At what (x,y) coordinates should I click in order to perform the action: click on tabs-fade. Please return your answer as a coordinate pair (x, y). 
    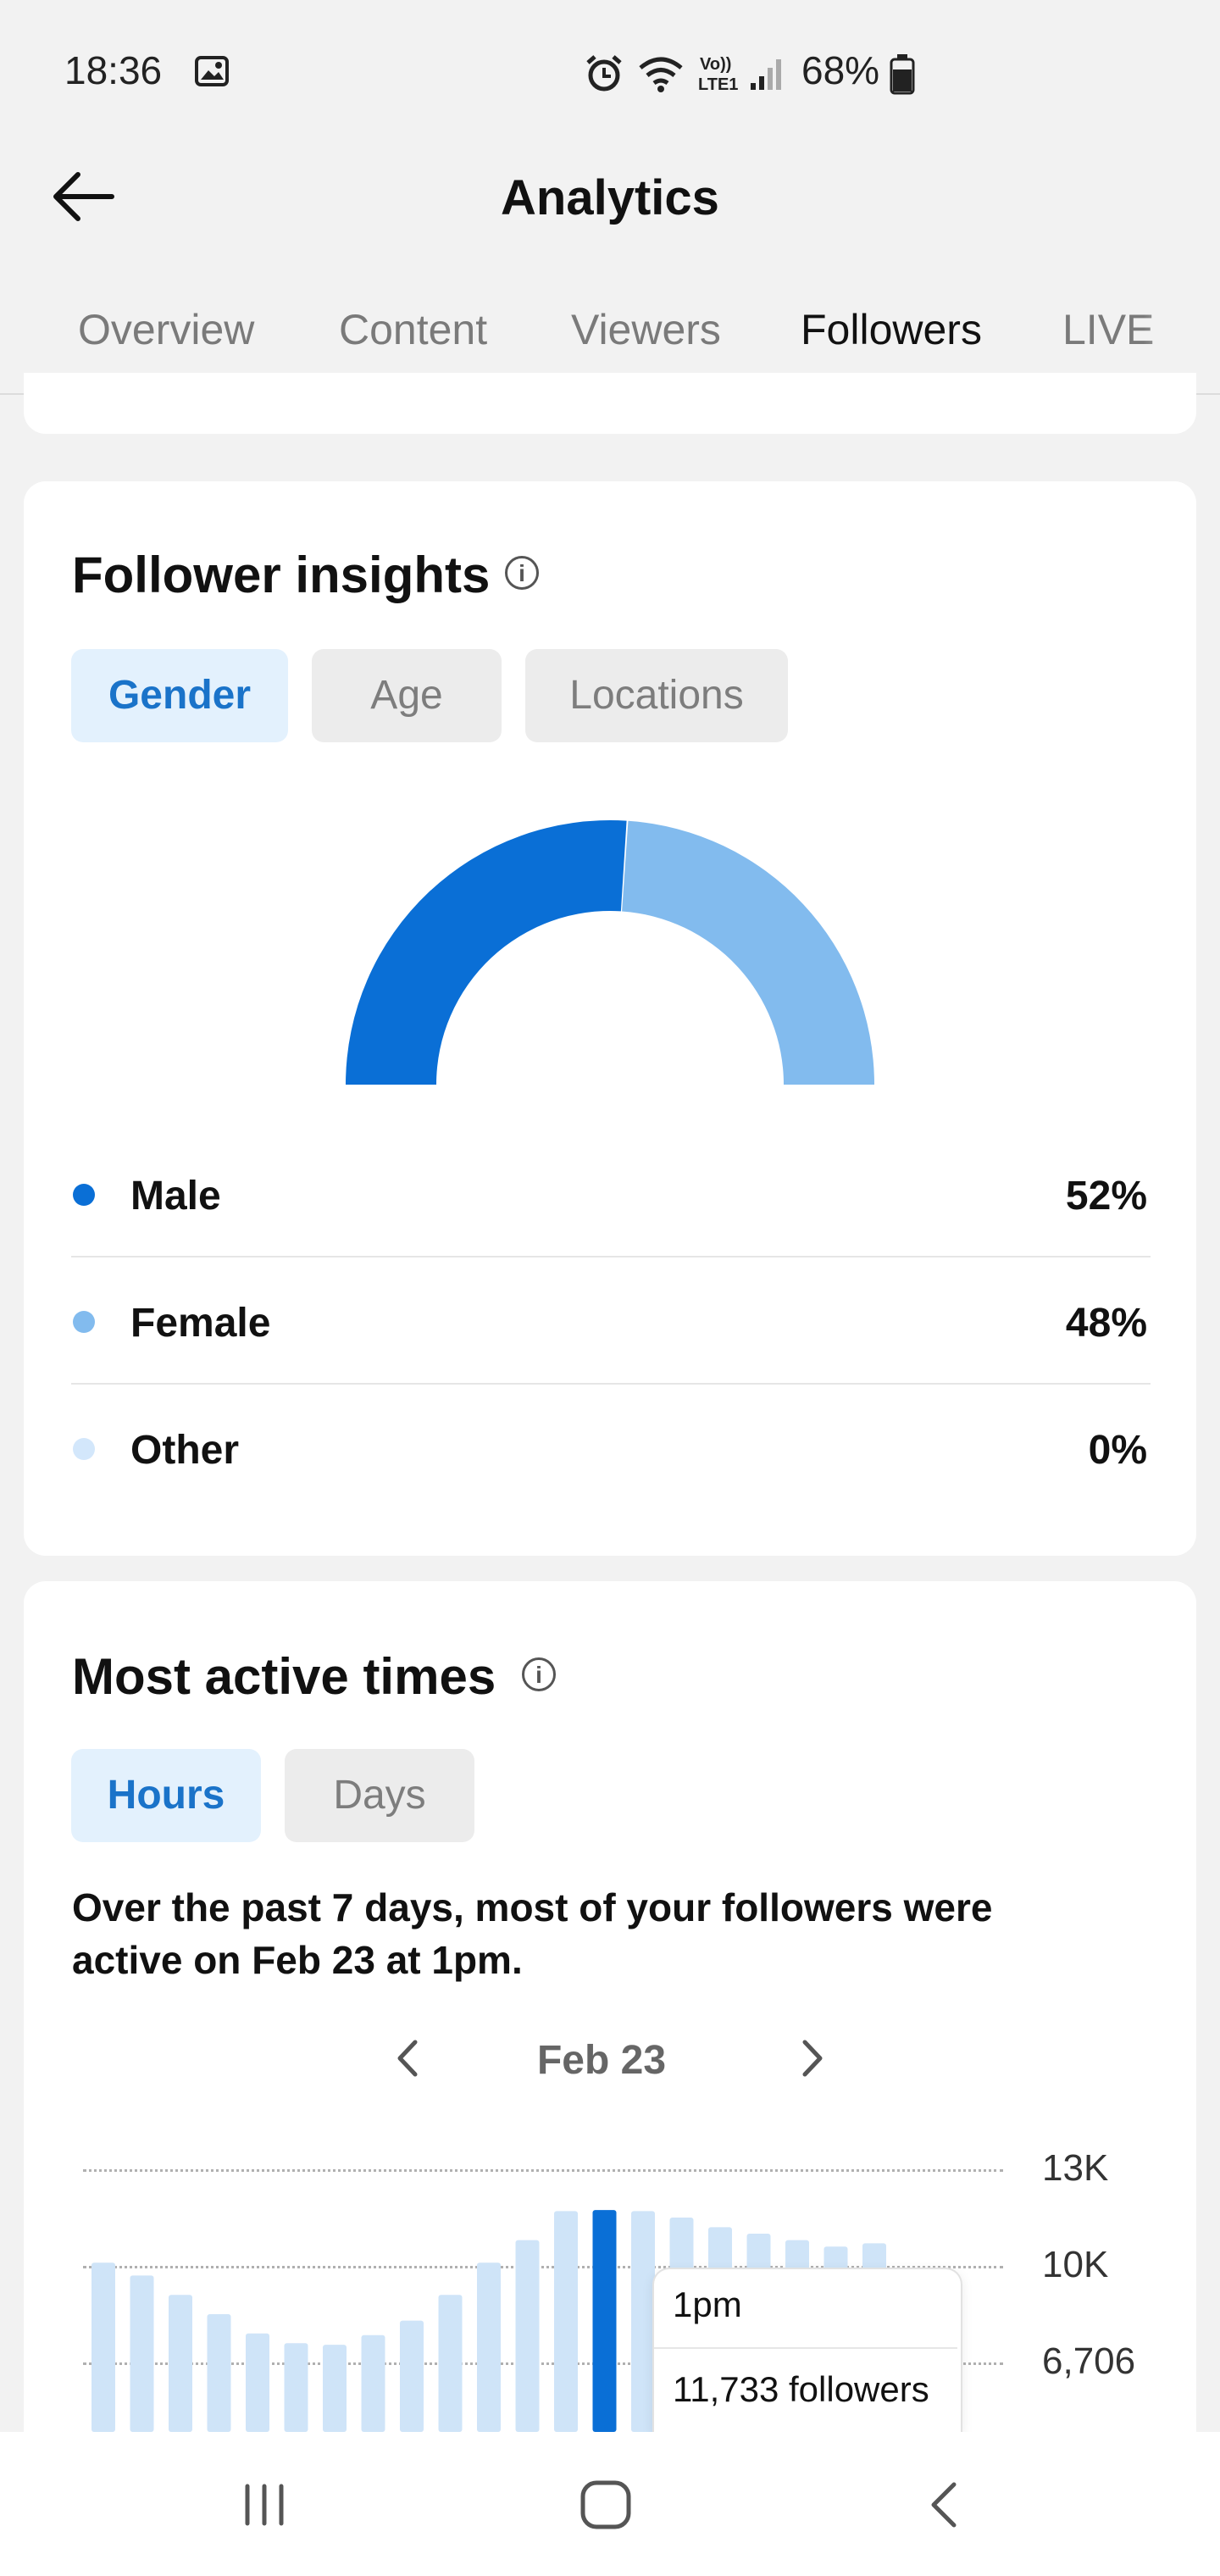
    Looking at the image, I should click on (1182, 335).